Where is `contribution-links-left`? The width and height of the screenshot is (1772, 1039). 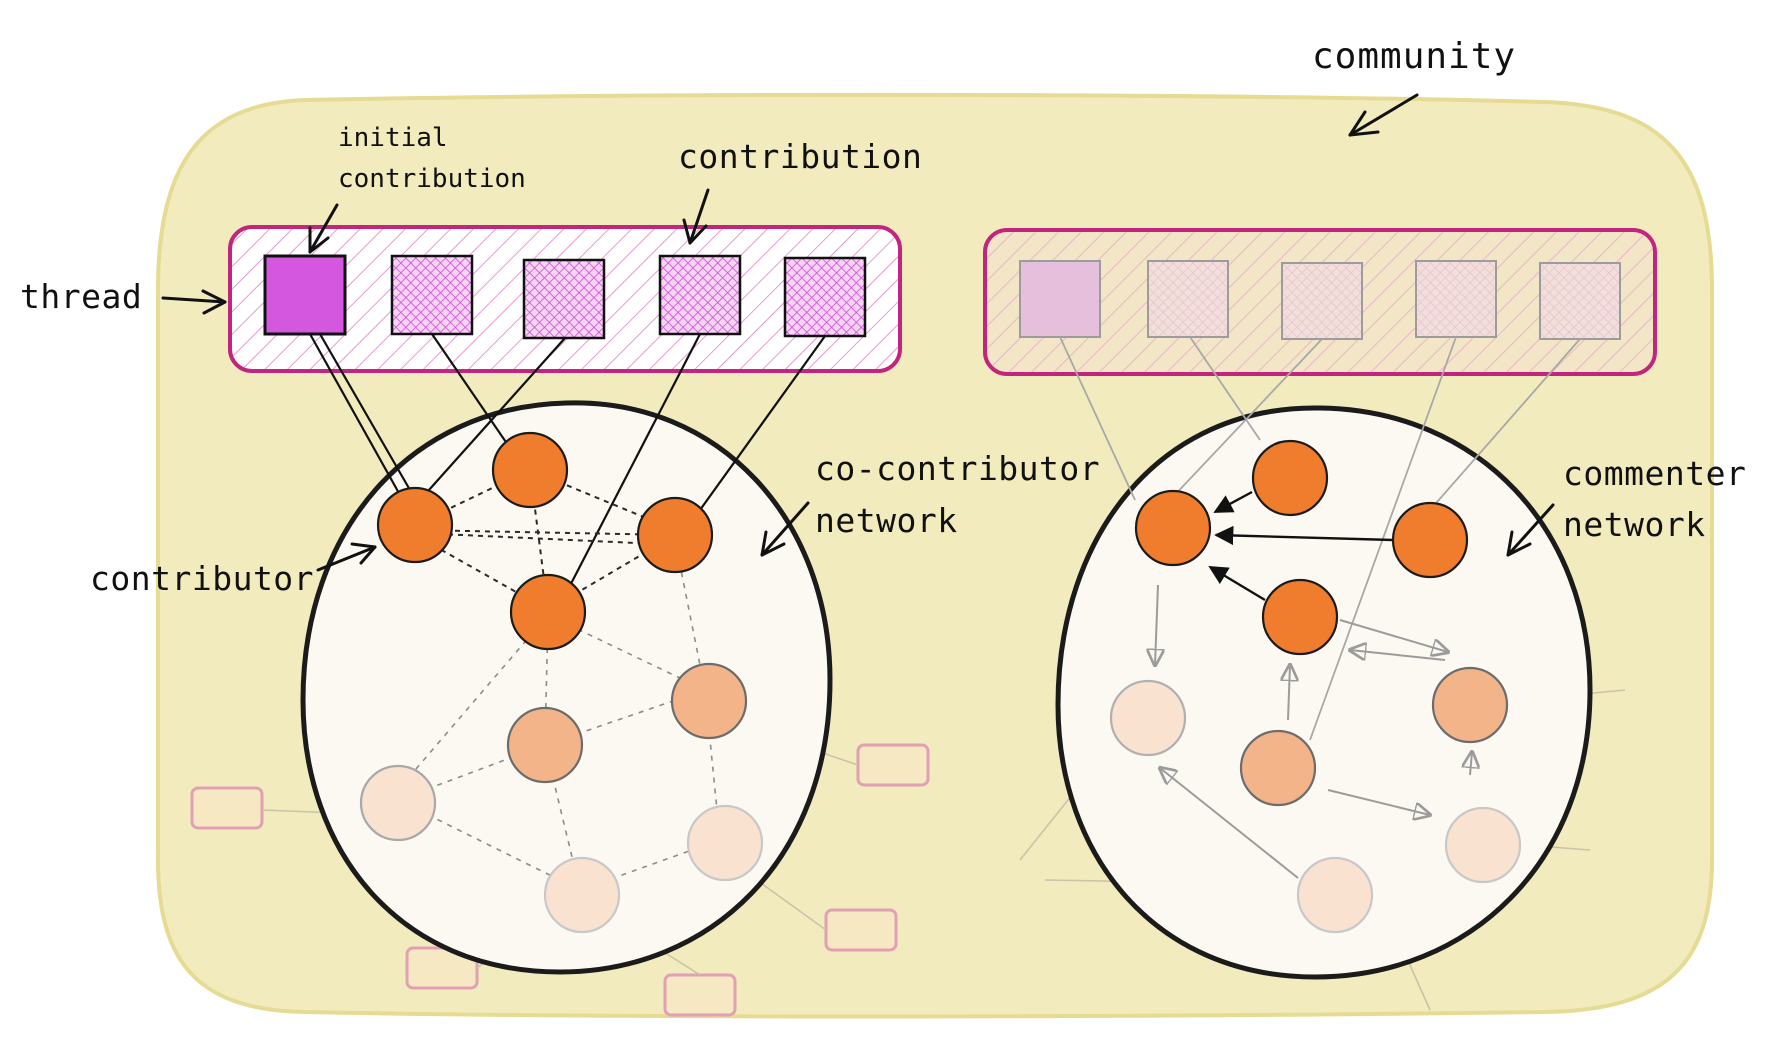
contribution-links-left is located at coordinates (567, 469).